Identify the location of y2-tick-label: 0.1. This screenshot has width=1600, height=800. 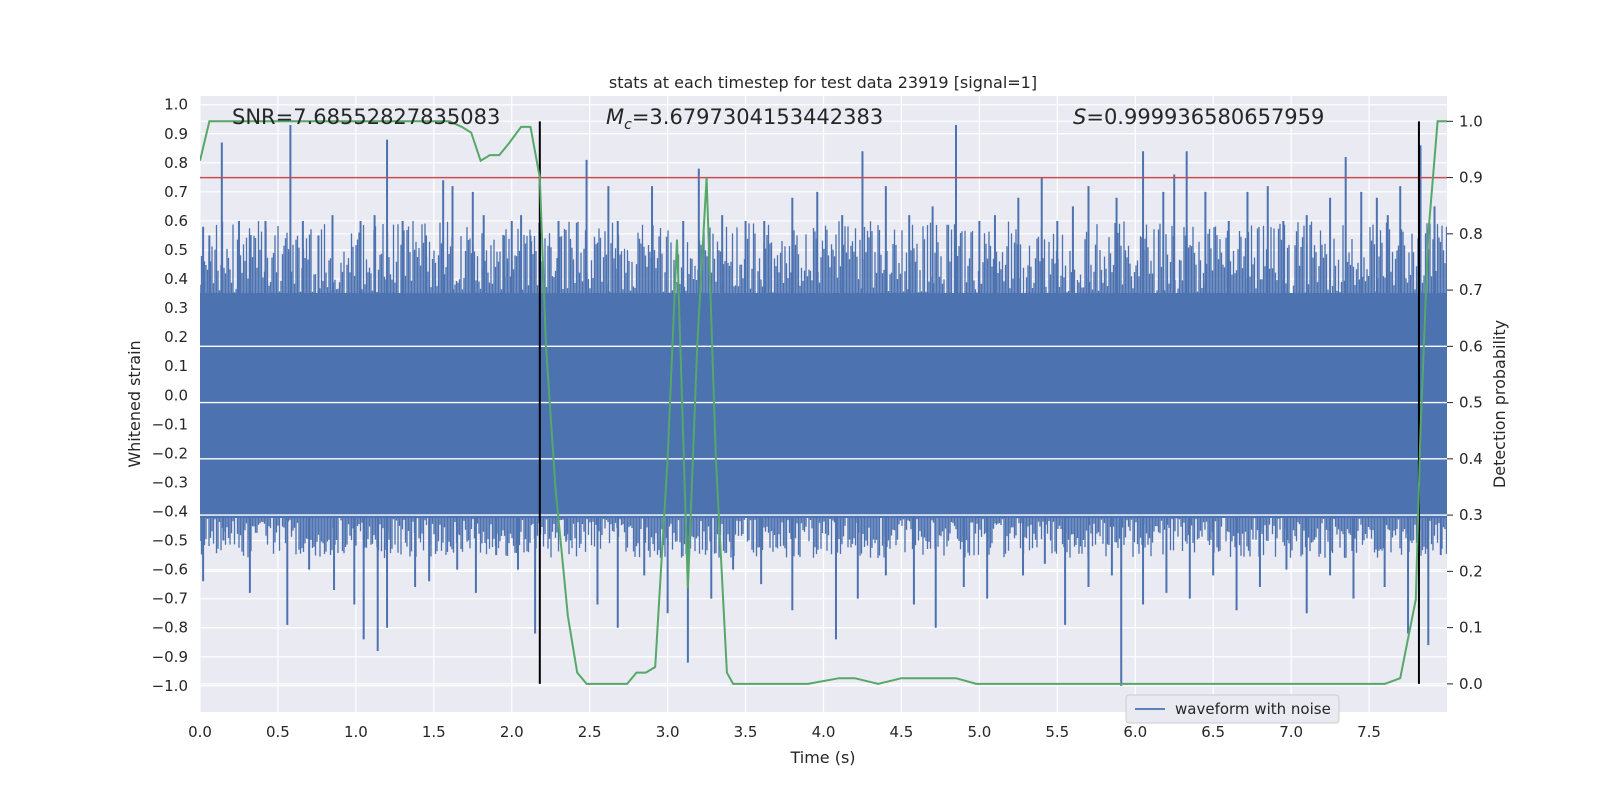
(1471, 628).